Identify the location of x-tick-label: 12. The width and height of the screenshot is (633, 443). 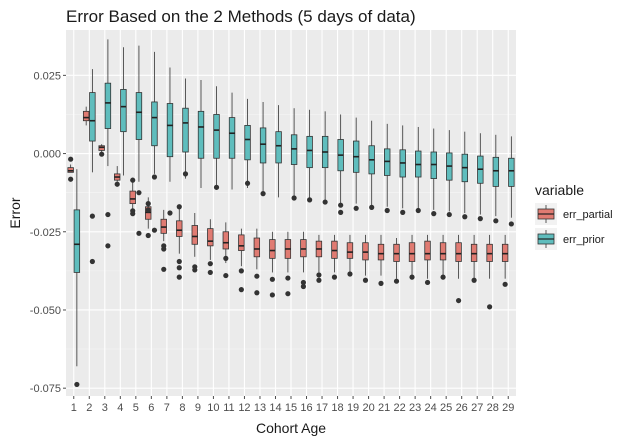
(244, 408).